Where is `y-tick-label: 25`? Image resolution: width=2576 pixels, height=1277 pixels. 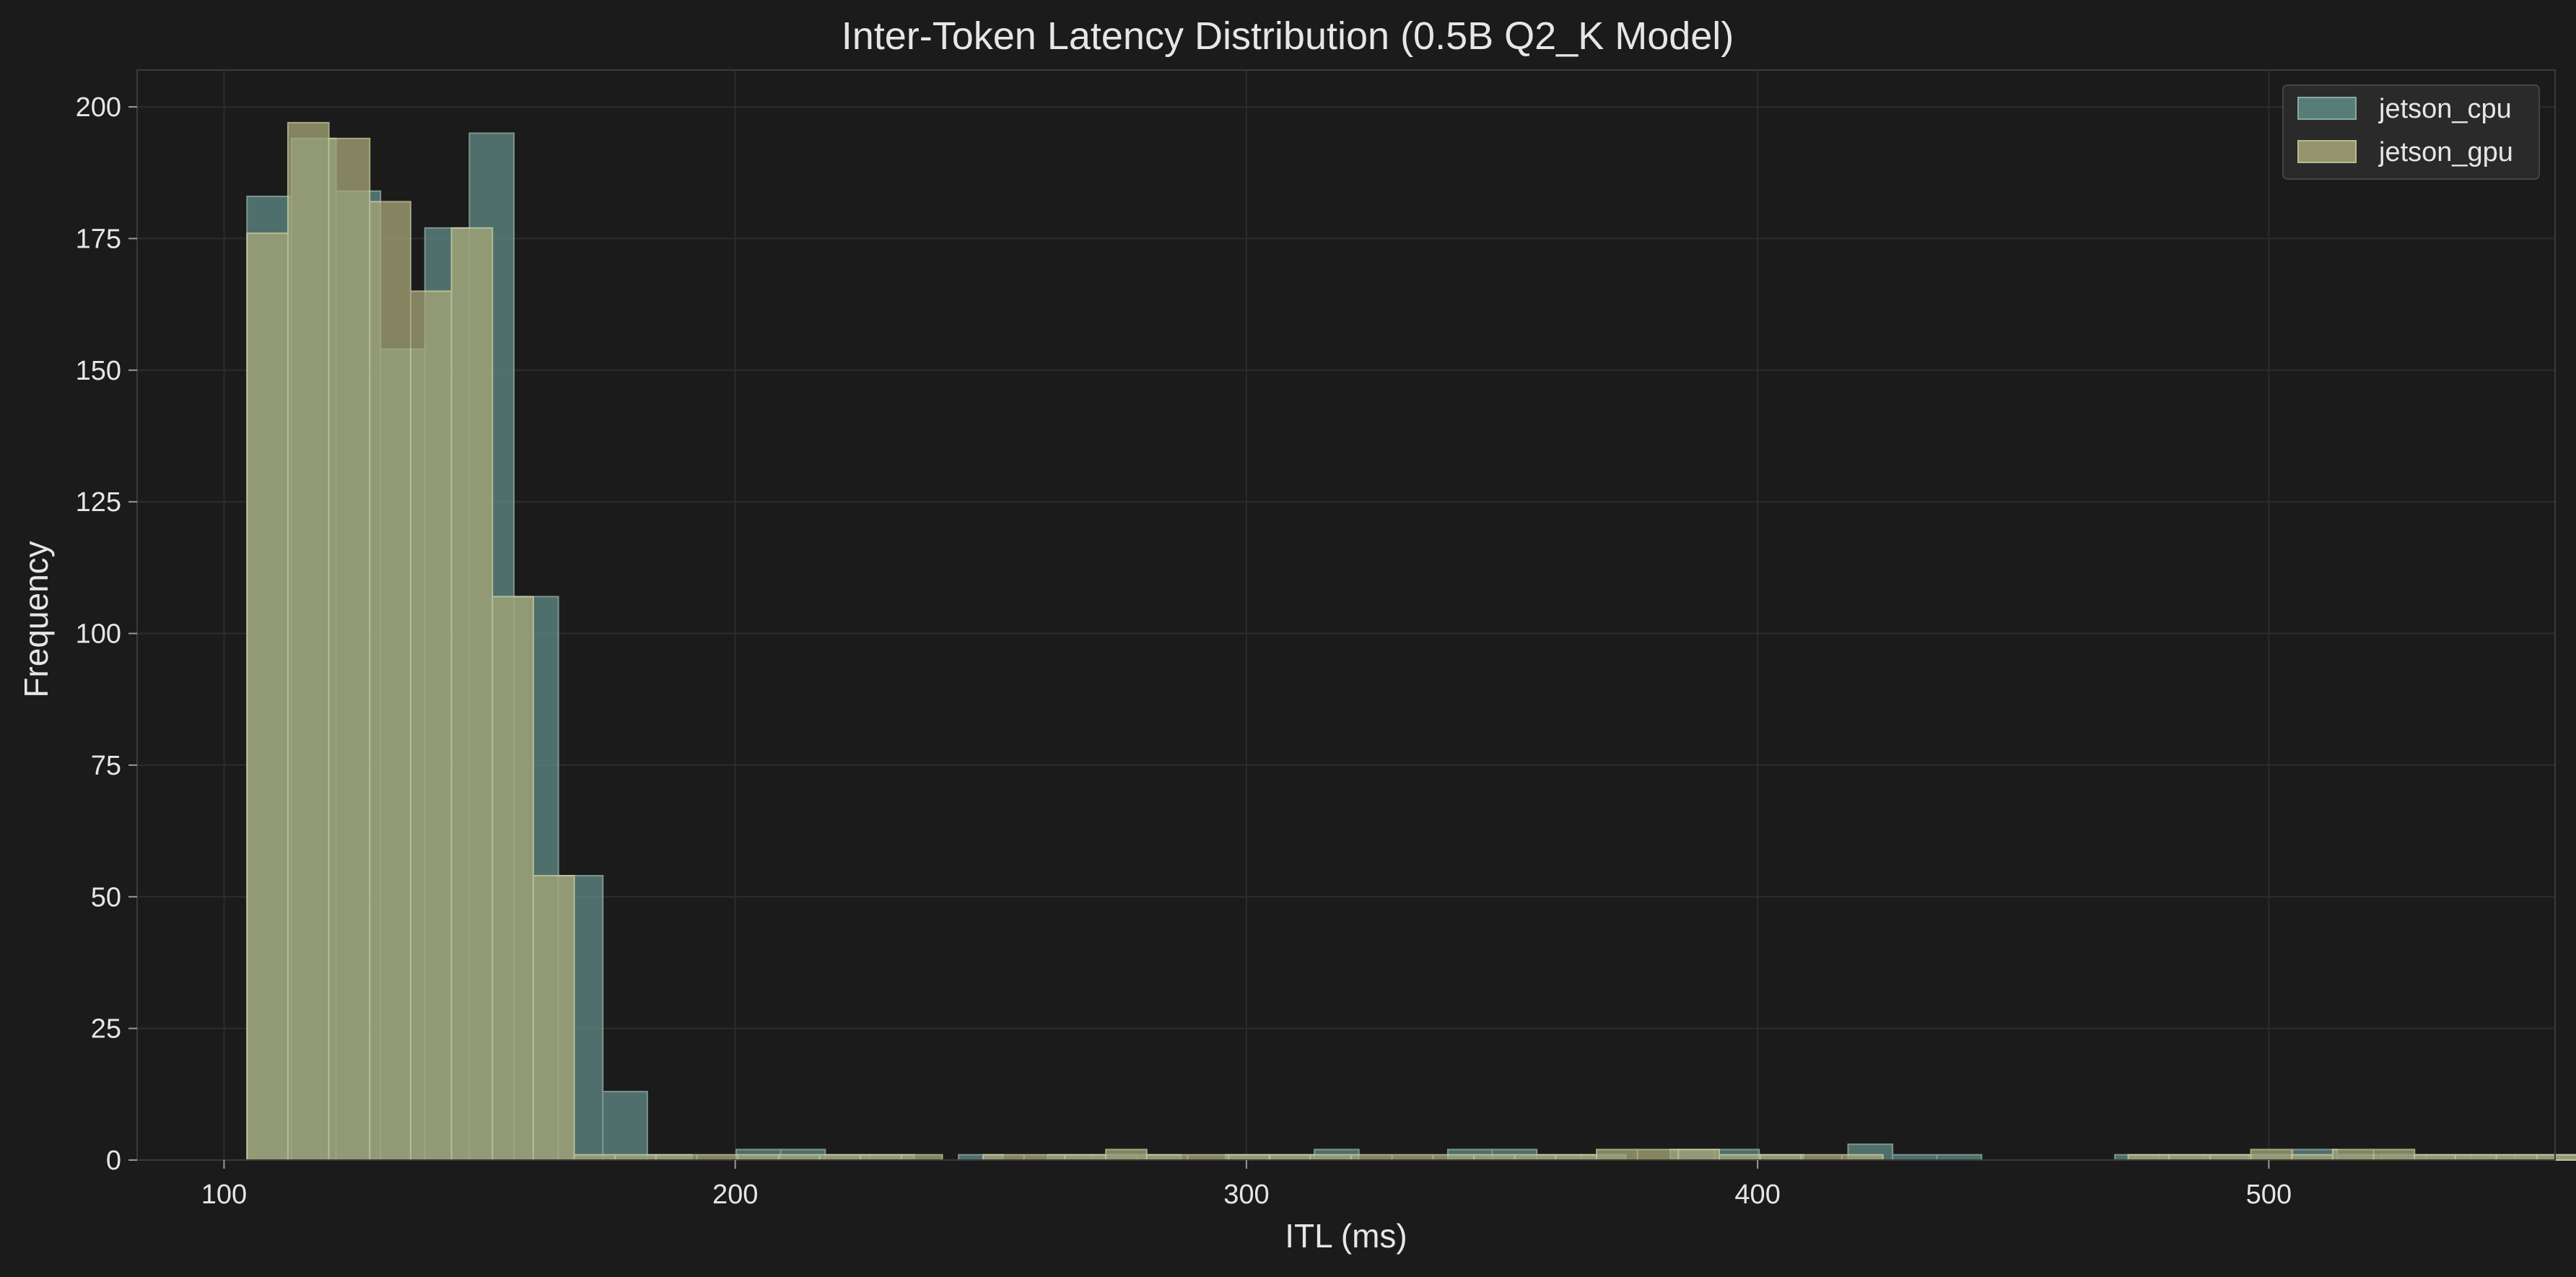 y-tick-label: 25 is located at coordinates (106, 1029).